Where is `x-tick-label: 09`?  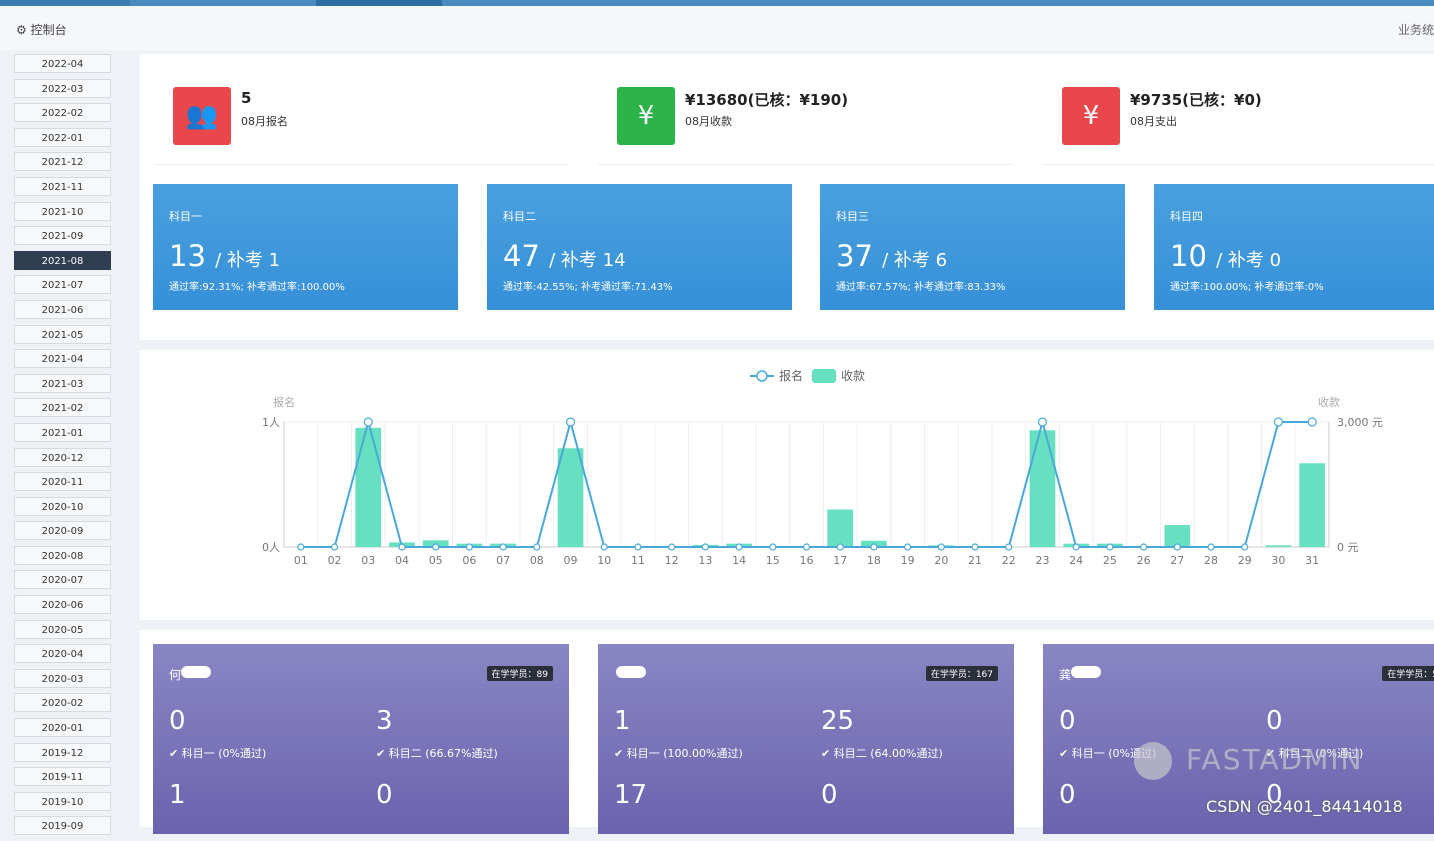 x-tick-label: 09 is located at coordinates (571, 560).